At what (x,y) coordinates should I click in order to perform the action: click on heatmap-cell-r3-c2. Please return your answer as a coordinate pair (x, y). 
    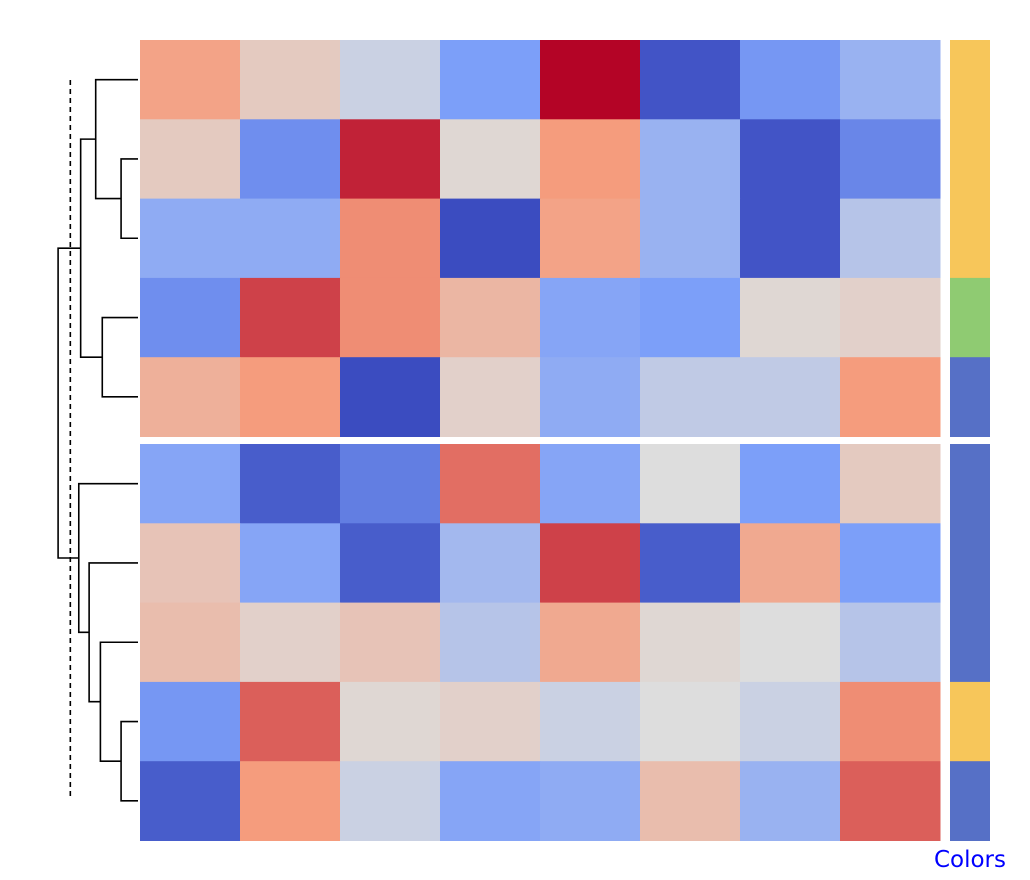
    Looking at the image, I should click on (390, 317).